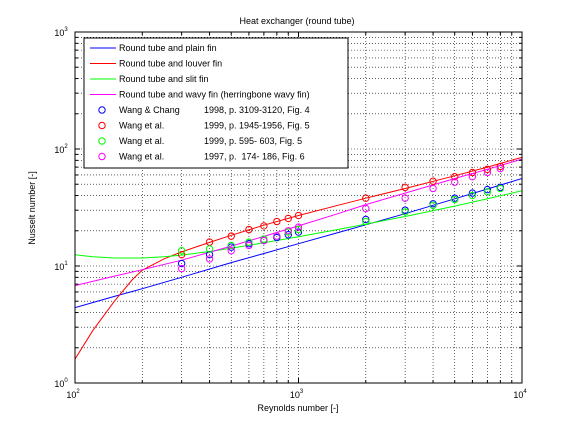 This screenshot has width=577, height=432. What do you see at coordinates (32, 208) in the screenshot?
I see `y-axis-title: Nusselt number [-]` at bounding box center [32, 208].